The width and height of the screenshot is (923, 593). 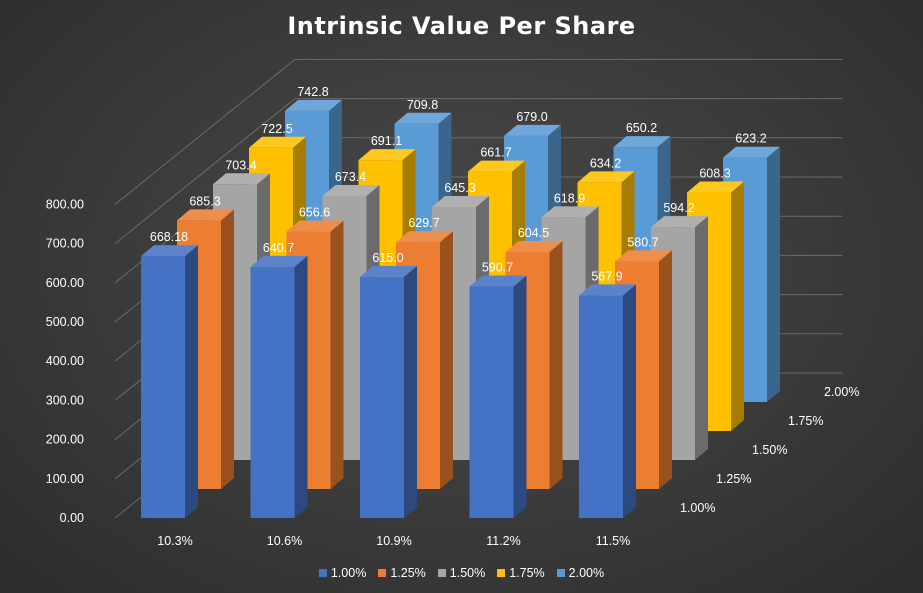 What do you see at coordinates (348, 573) in the screenshot?
I see `legend-label: 1.00%` at bounding box center [348, 573].